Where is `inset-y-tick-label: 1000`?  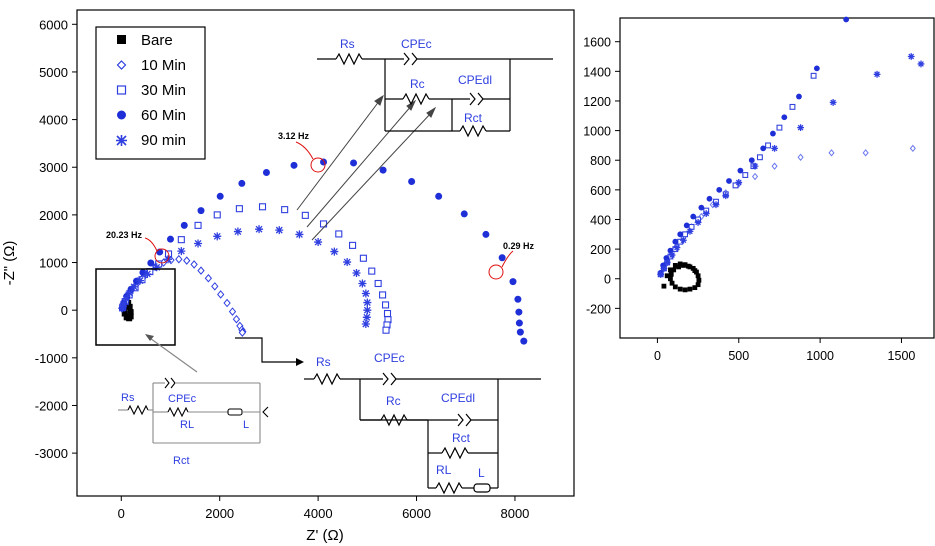 inset-y-tick-label: 1000 is located at coordinates (597, 132).